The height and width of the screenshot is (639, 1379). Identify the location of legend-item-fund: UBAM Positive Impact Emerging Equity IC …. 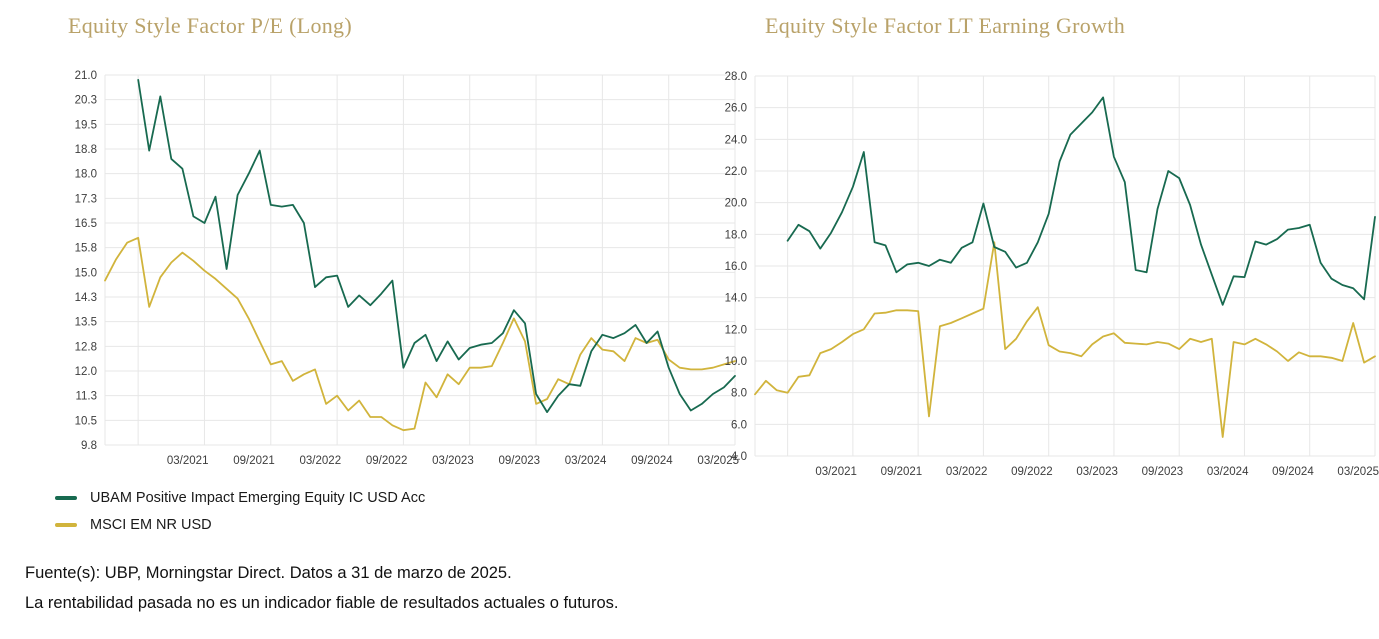
(240, 497).